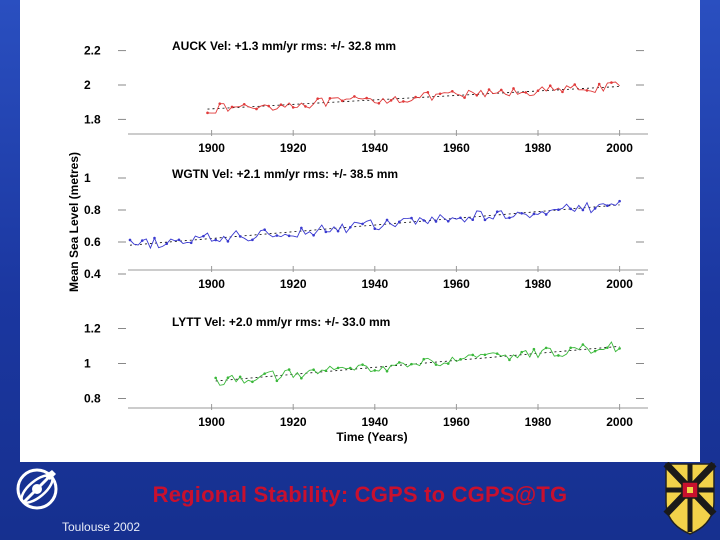  Describe the element at coordinates (101, 527) in the screenshot. I see `footer-text: Toulouse 2002` at that location.